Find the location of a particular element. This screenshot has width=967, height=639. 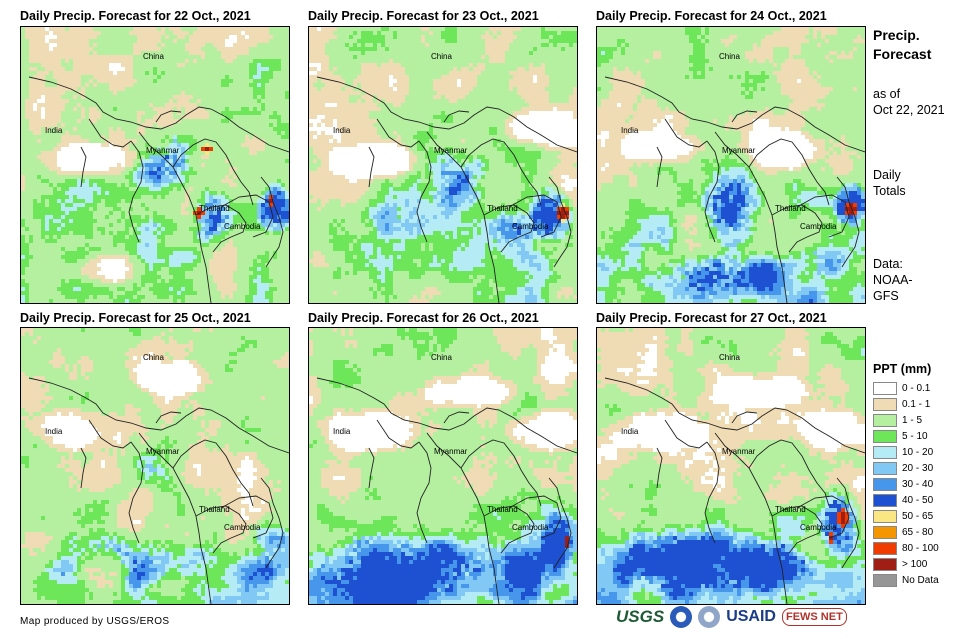

legend-label: 30 - 40 is located at coordinates (917, 484).